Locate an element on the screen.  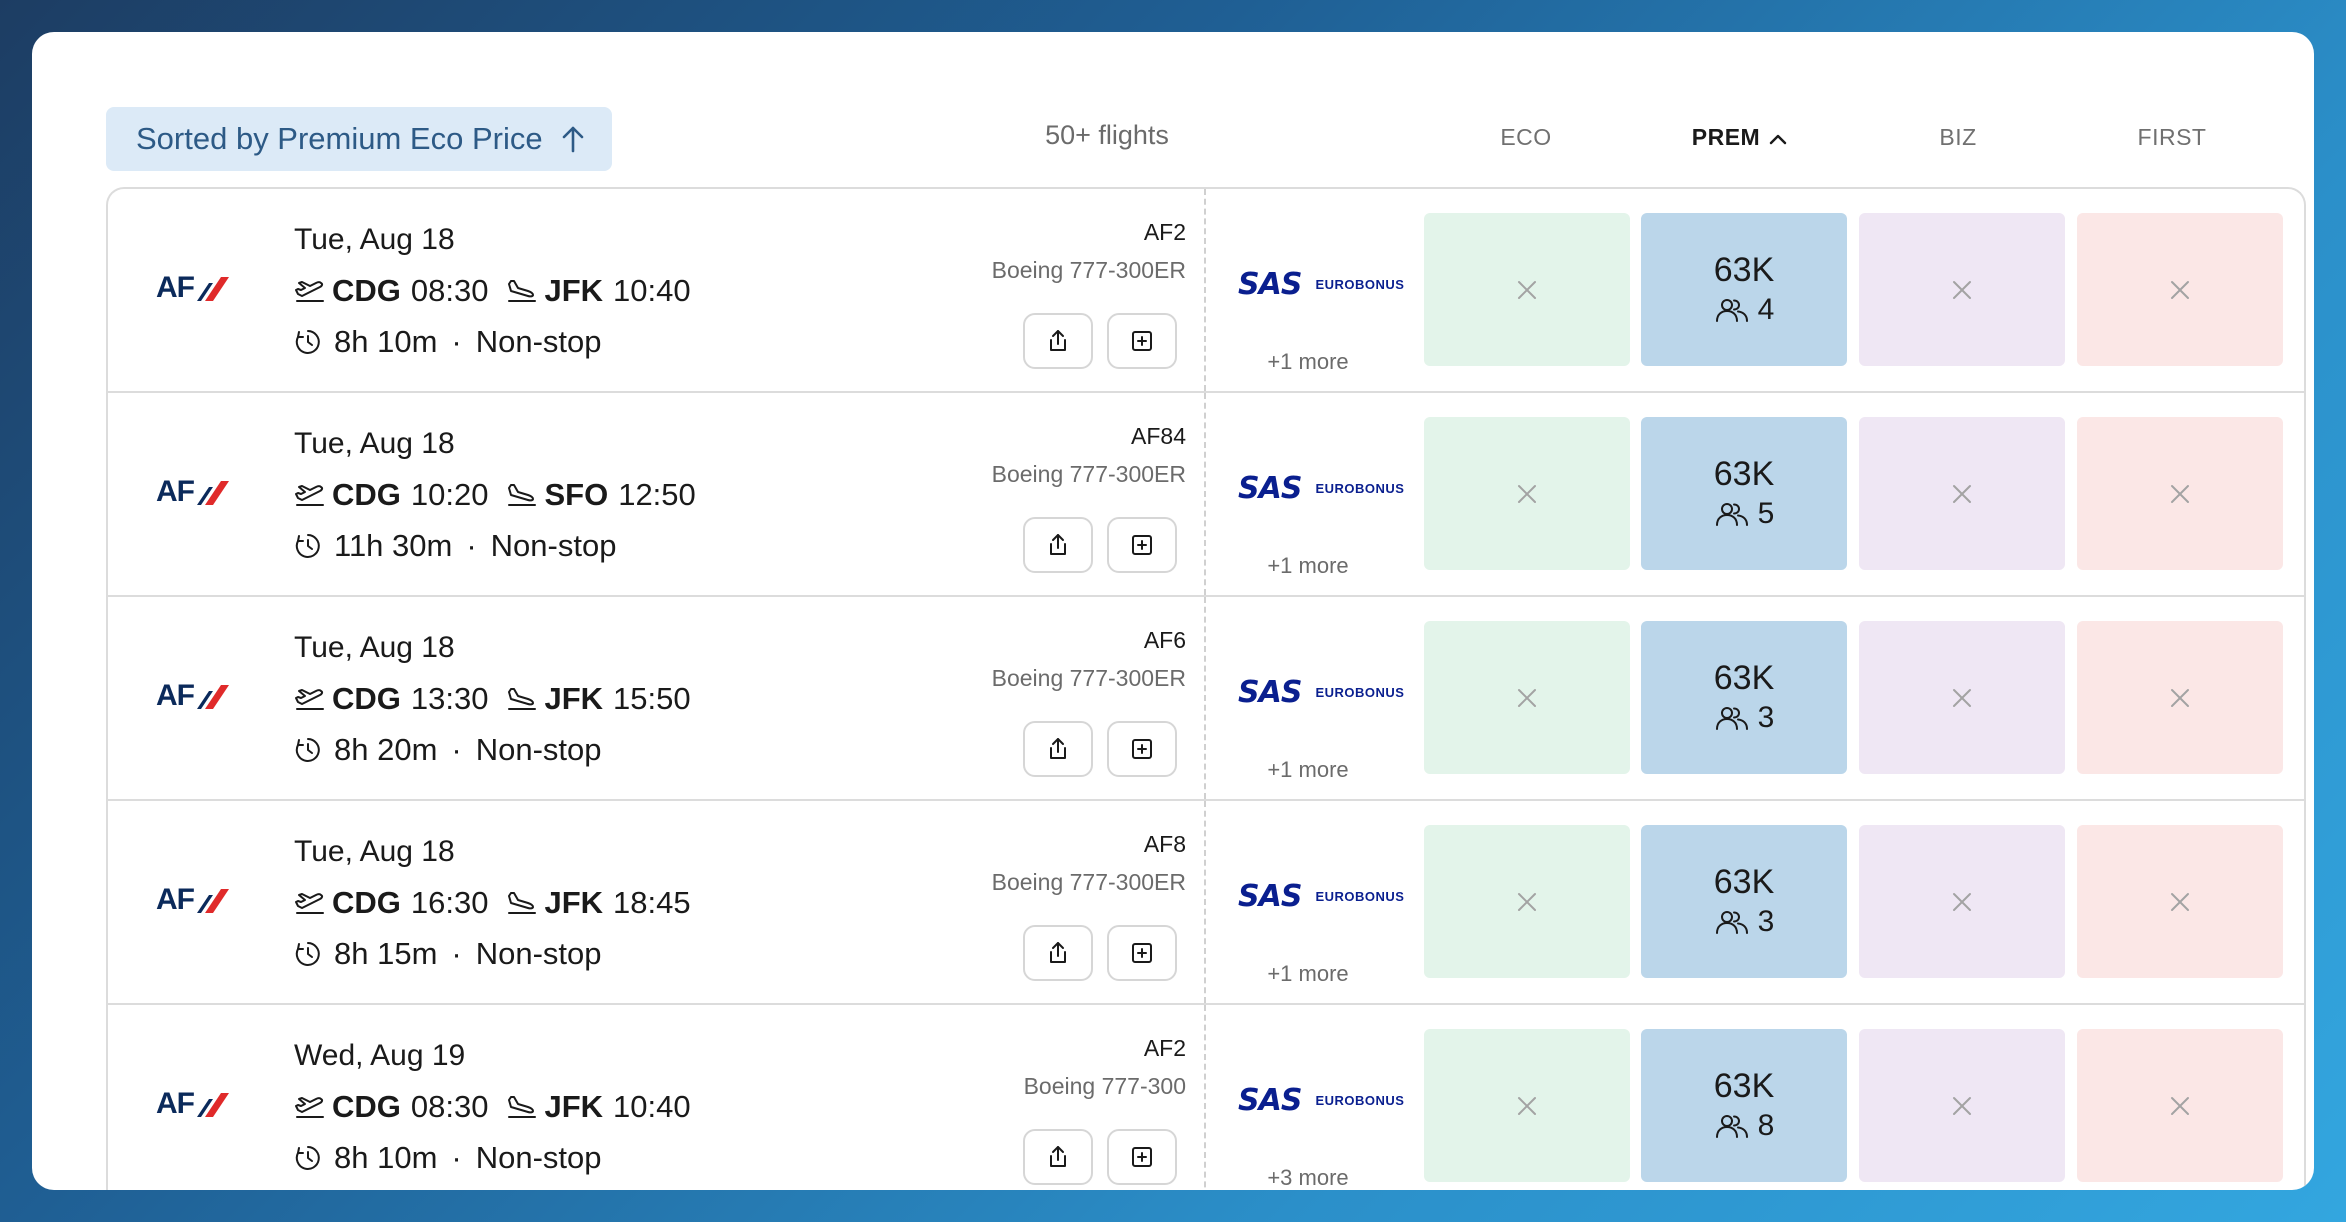
duration-text: 8h 20m is located at coordinates (386, 749).